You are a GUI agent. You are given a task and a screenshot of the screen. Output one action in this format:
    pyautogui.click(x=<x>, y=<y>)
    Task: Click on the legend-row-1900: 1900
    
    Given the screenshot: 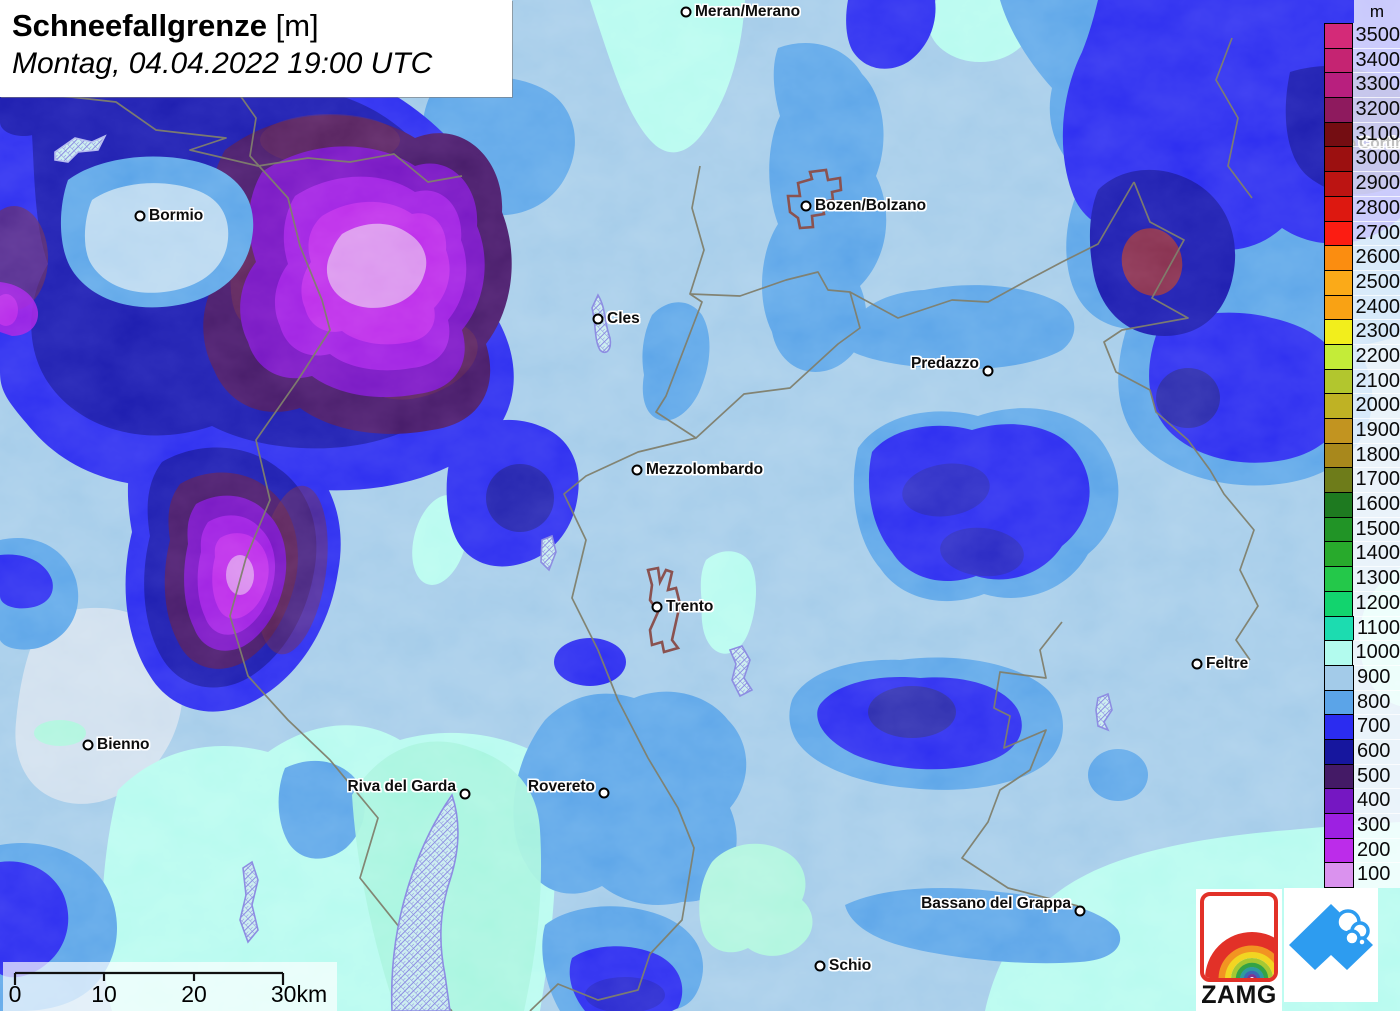 What is the action you would take?
    pyautogui.click(x=1362, y=431)
    